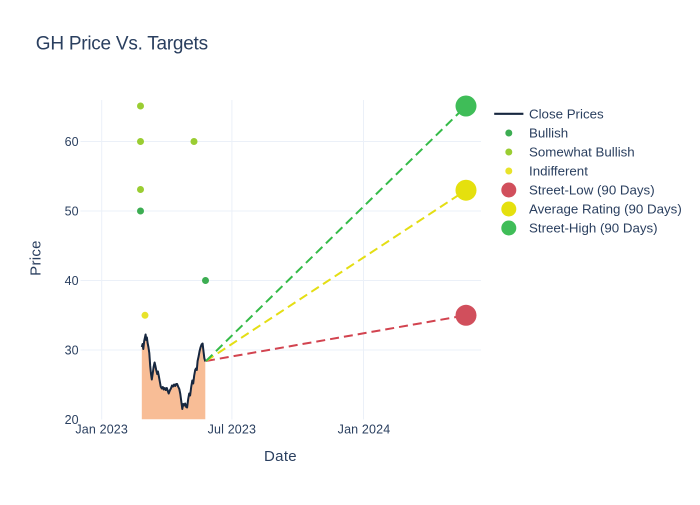  I want to click on svg-text: Date, so click(280, 456).